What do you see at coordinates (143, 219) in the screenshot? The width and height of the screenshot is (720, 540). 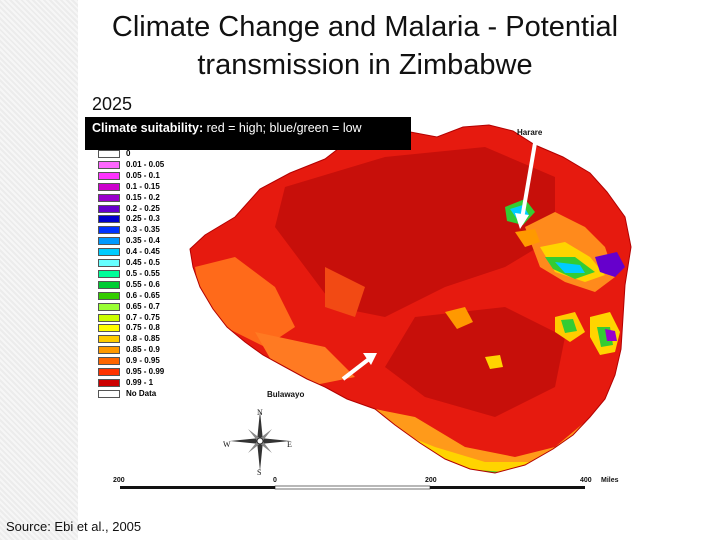 I see `legend-label: 0.25 - 0.3` at bounding box center [143, 219].